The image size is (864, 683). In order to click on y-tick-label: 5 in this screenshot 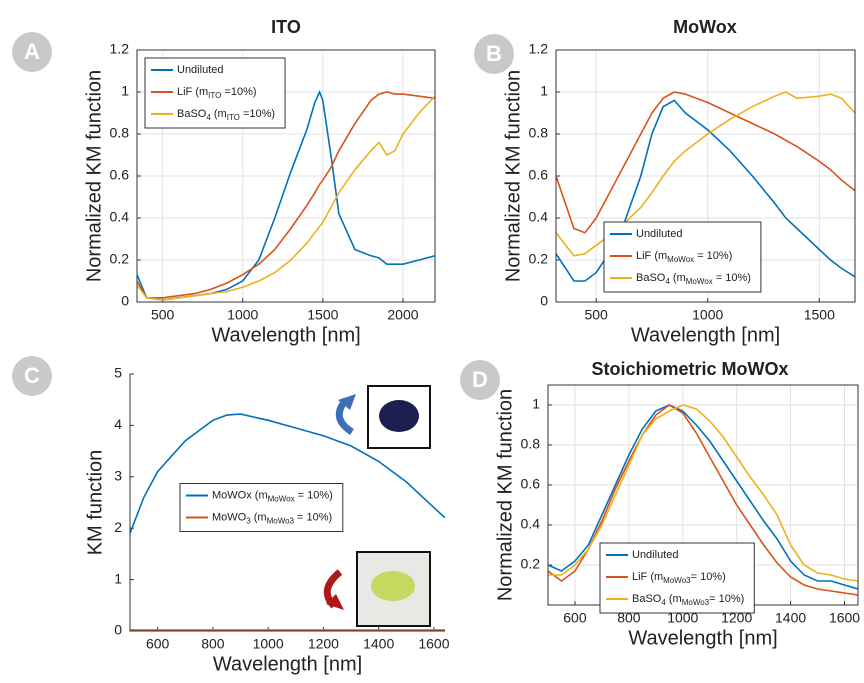, I will do `click(118, 373)`.